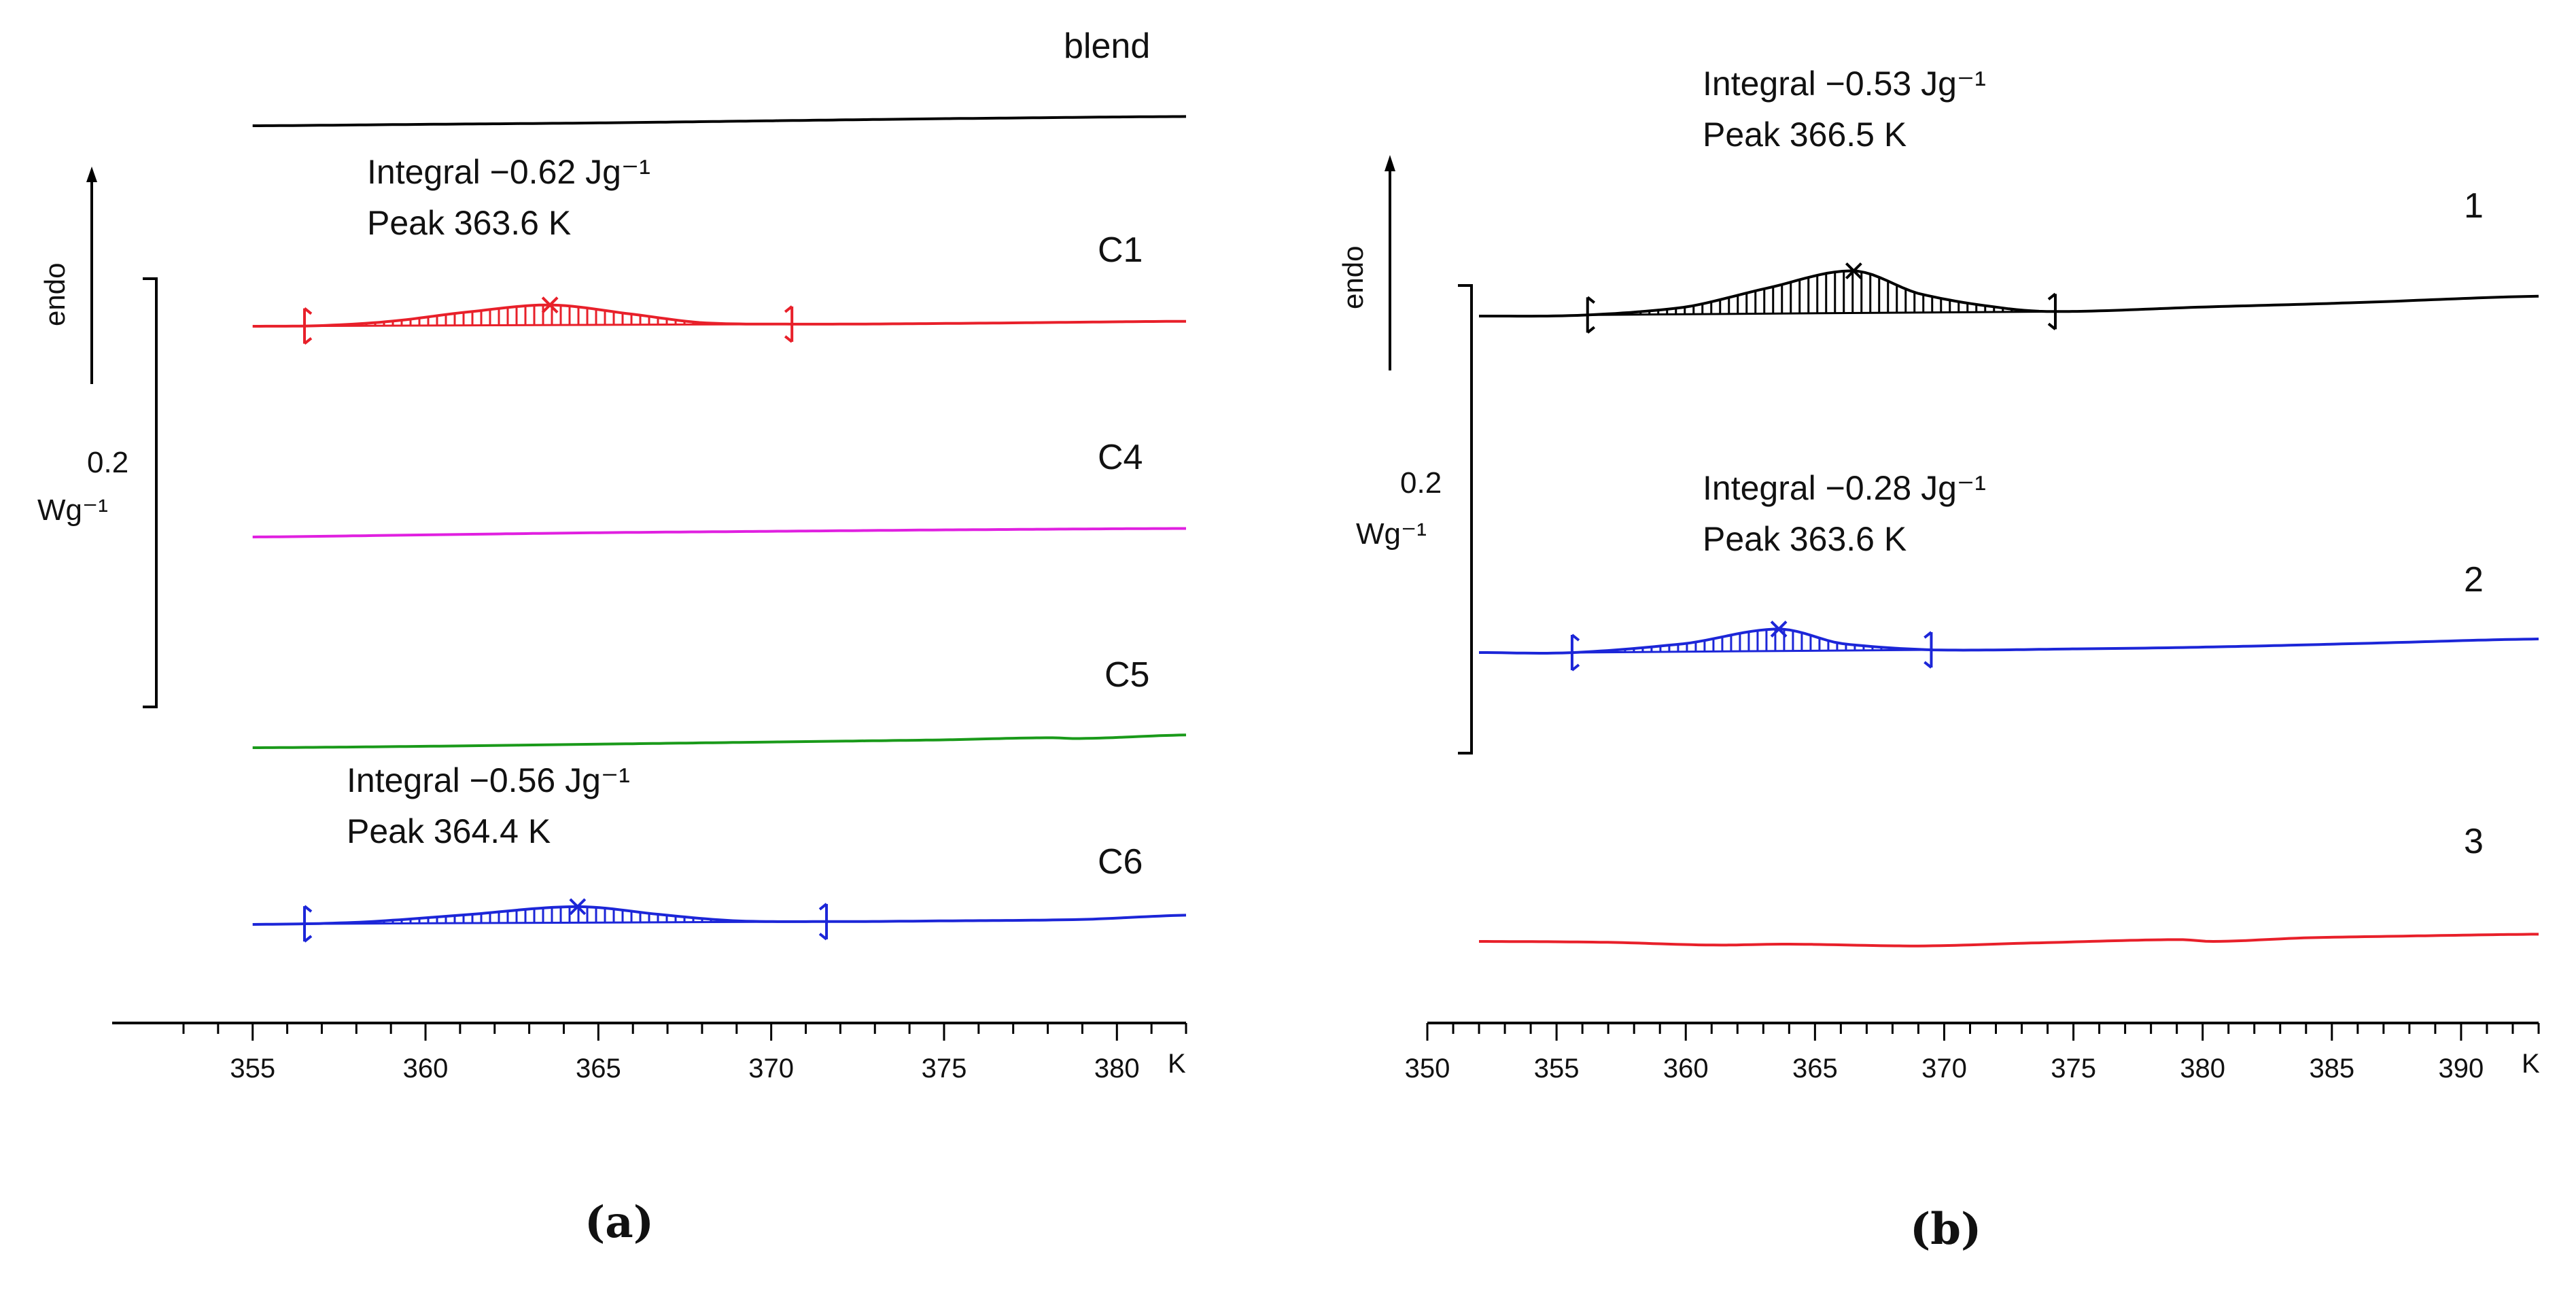 The width and height of the screenshot is (2576, 1301). What do you see at coordinates (1844, 84) in the screenshot?
I see `annotation-integral-1: Integral −0.53 Jg⁻¹` at bounding box center [1844, 84].